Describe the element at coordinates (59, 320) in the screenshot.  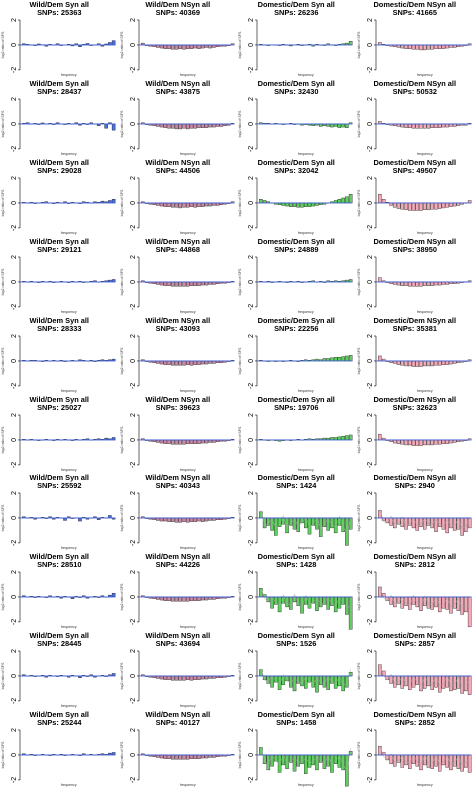
I see `panel-title: Wild/Dem Syn all` at that location.